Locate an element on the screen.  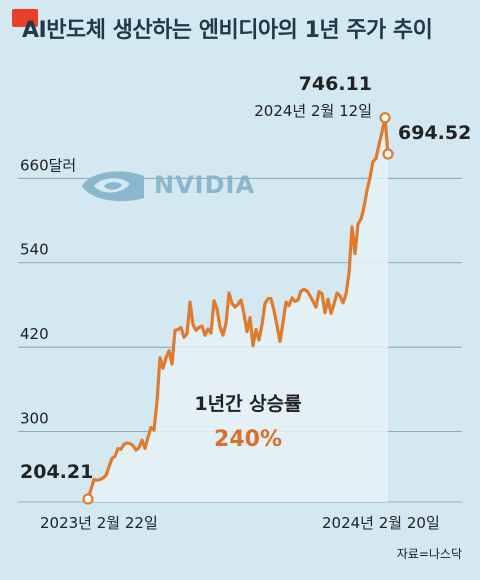
peak-point-marker is located at coordinates (385, 118).